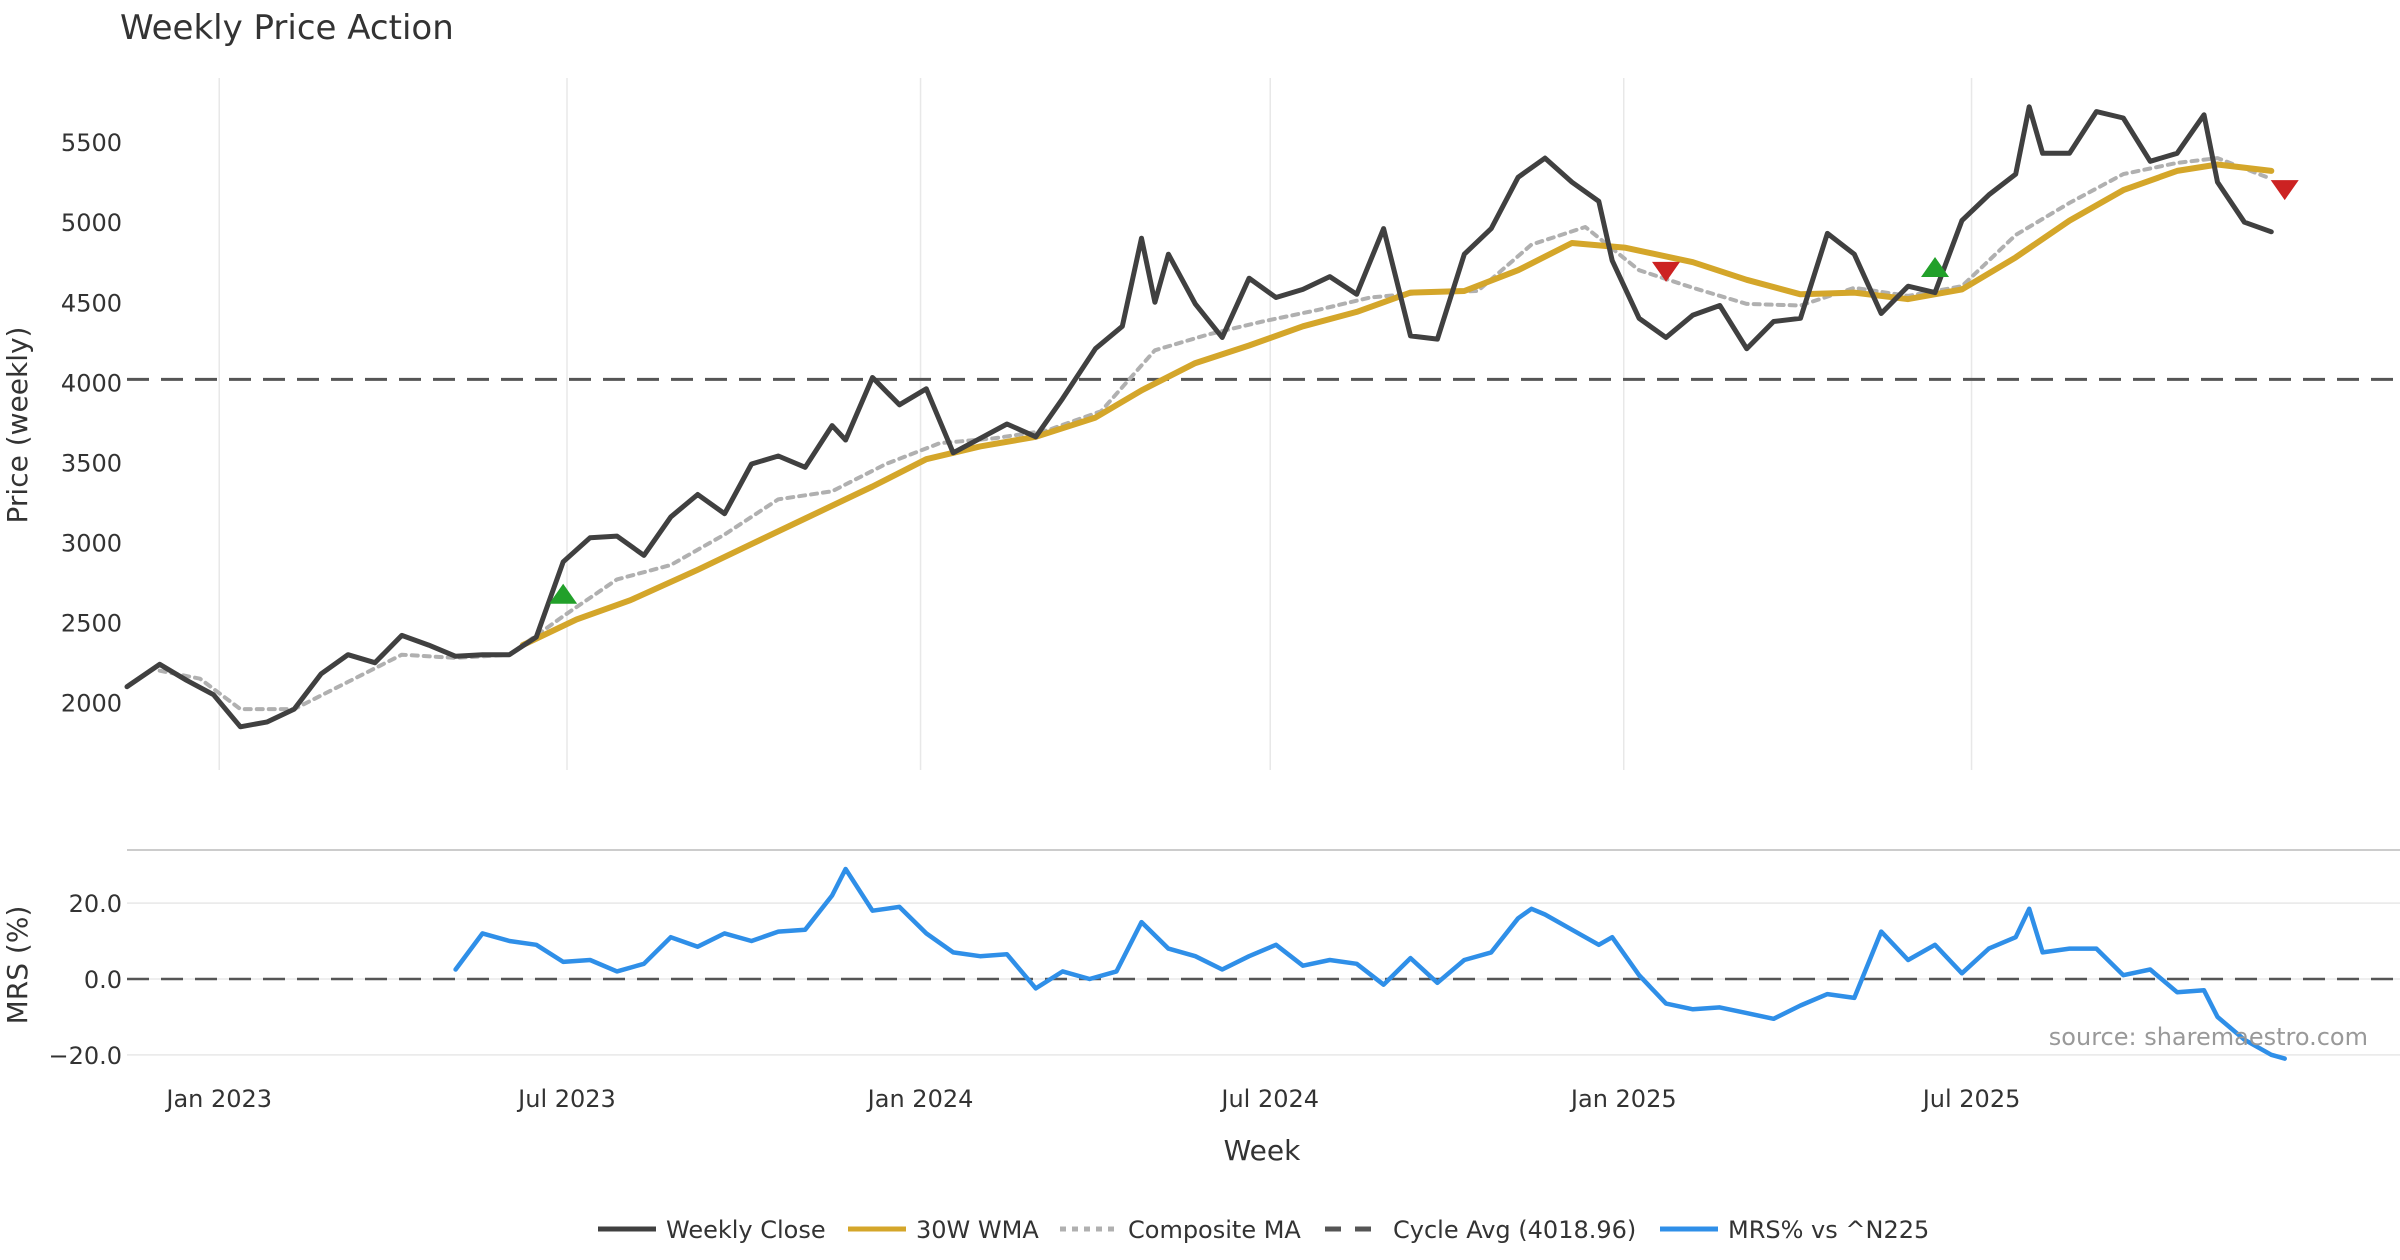 This screenshot has width=2400, height=1260. What do you see at coordinates (95, 904) in the screenshot?
I see `mrs-y-tick-label: 20.0` at bounding box center [95, 904].